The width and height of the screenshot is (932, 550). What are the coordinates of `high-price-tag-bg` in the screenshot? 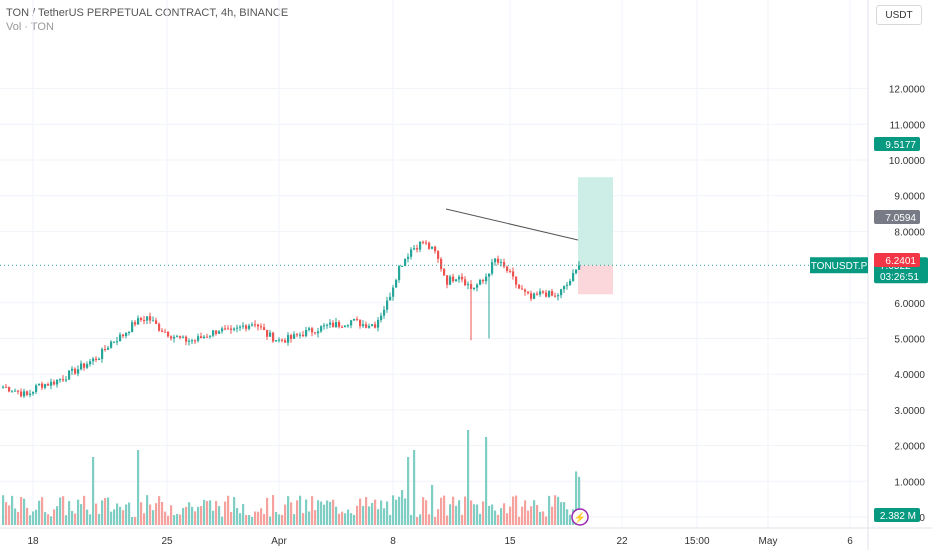 It's located at (897, 217).